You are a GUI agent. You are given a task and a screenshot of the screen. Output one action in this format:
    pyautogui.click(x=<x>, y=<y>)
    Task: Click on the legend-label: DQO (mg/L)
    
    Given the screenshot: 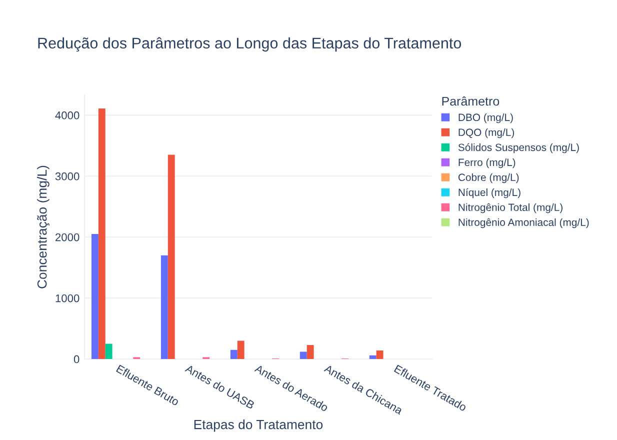 What is the action you would take?
    pyautogui.click(x=486, y=133)
    